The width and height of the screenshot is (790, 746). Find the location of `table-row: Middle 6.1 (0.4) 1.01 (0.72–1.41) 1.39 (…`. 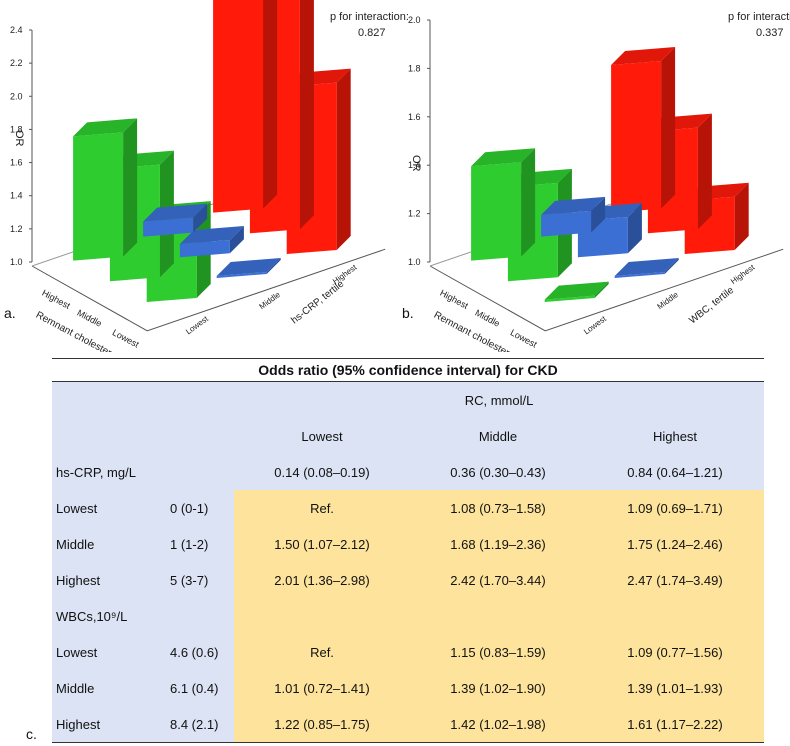

table-row: Middle 6.1 (0.4) 1.01 (0.72–1.41) 1.39 (… is located at coordinates (408, 688).